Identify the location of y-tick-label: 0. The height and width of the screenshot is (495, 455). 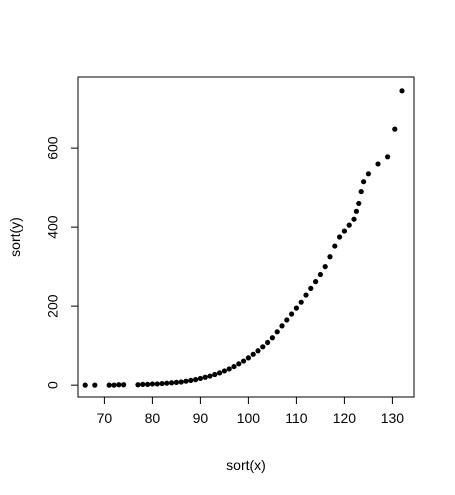
(53, 385).